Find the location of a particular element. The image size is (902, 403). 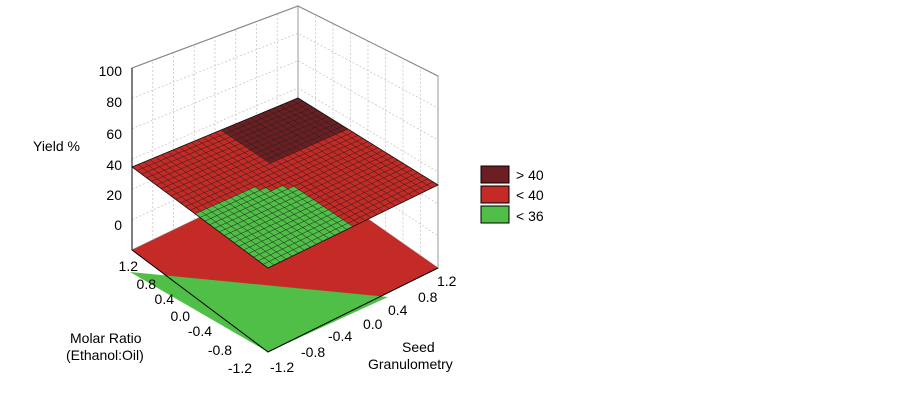

y-tick-label: -0.4 is located at coordinates (340, 336).